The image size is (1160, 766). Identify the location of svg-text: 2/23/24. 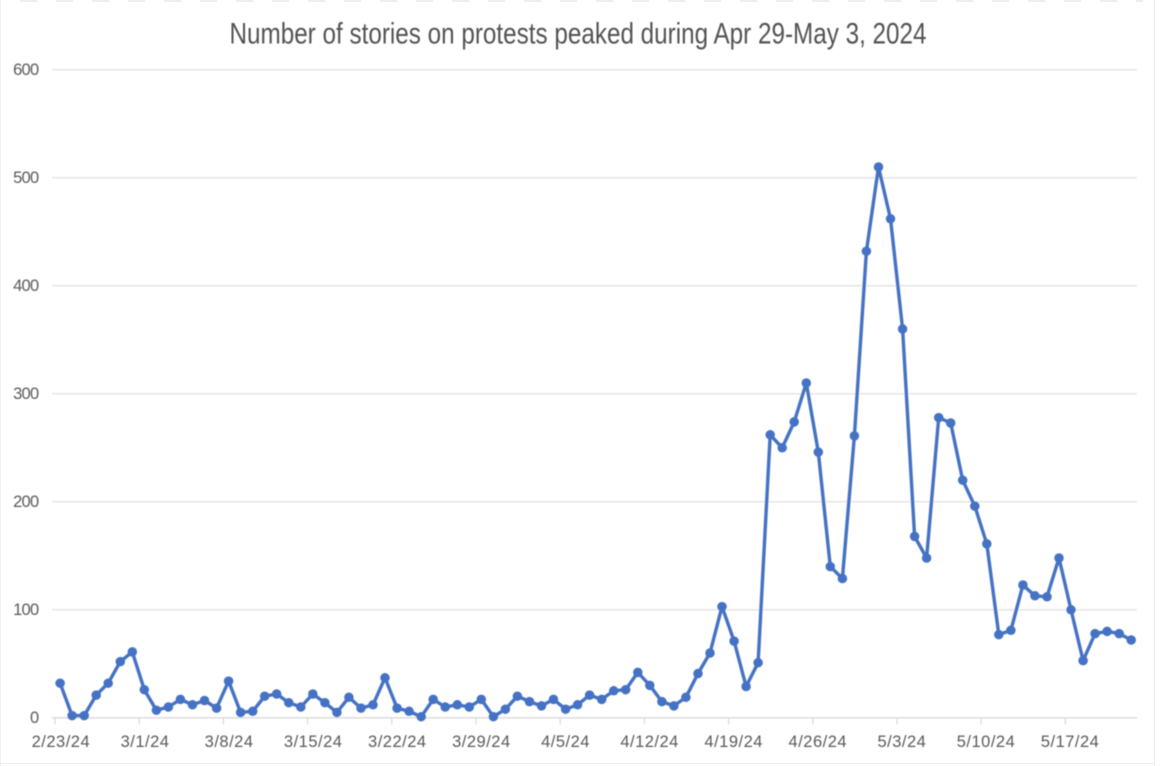
(61, 742).